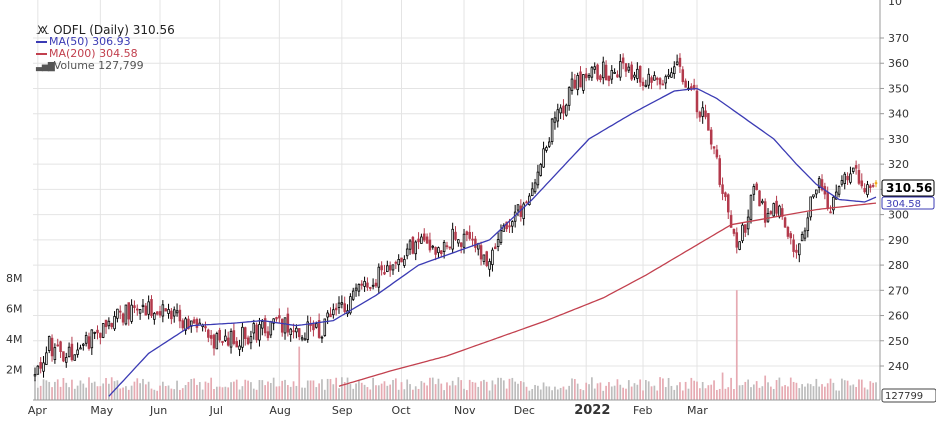  What do you see at coordinates (38, 410) in the screenshot?
I see `time-tick-label: Apr` at bounding box center [38, 410].